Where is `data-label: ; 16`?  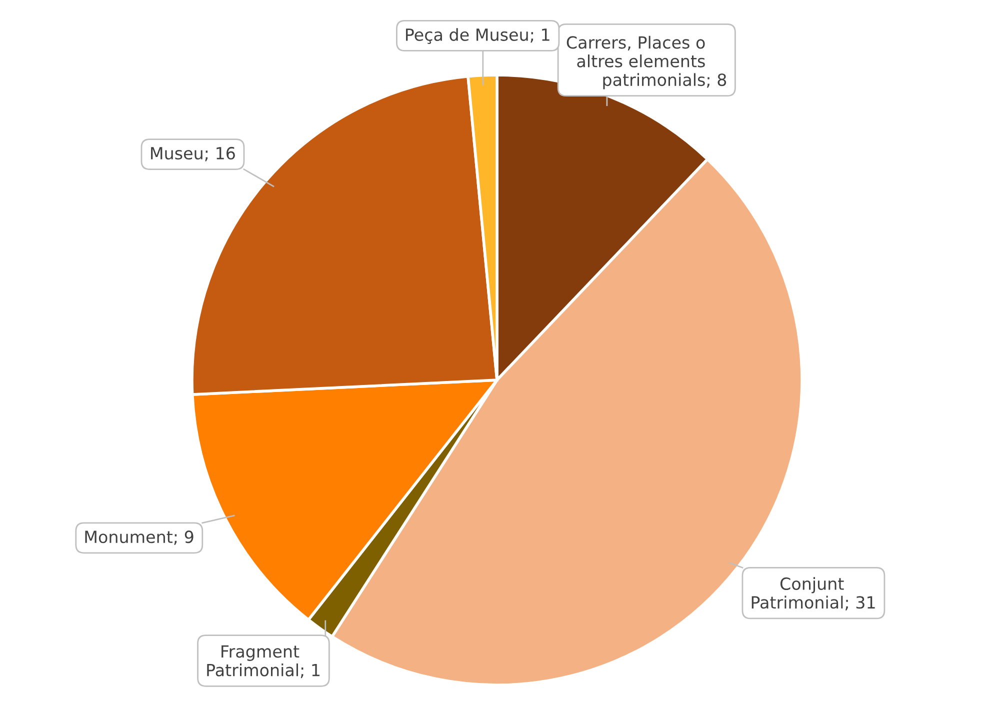 data-label: ; 16 is located at coordinates (220, 154).